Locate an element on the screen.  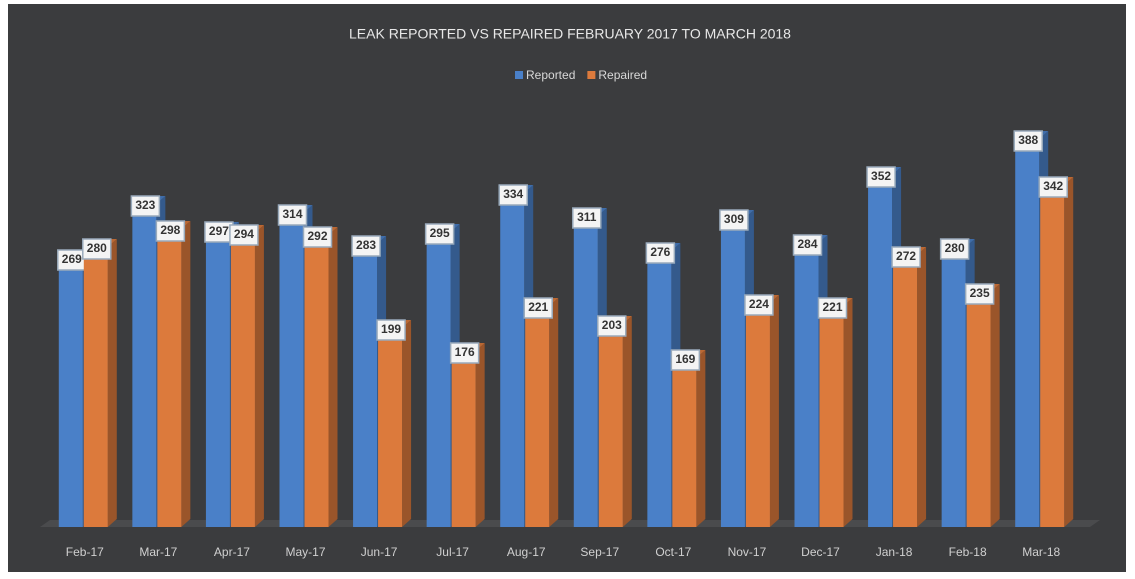
legend-label: Reported is located at coordinates (550, 75).